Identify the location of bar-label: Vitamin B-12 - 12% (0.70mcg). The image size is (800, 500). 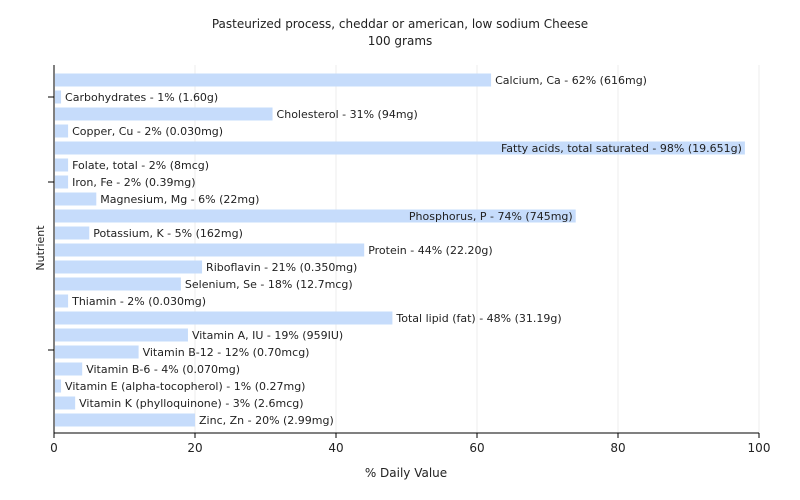
(226, 352).